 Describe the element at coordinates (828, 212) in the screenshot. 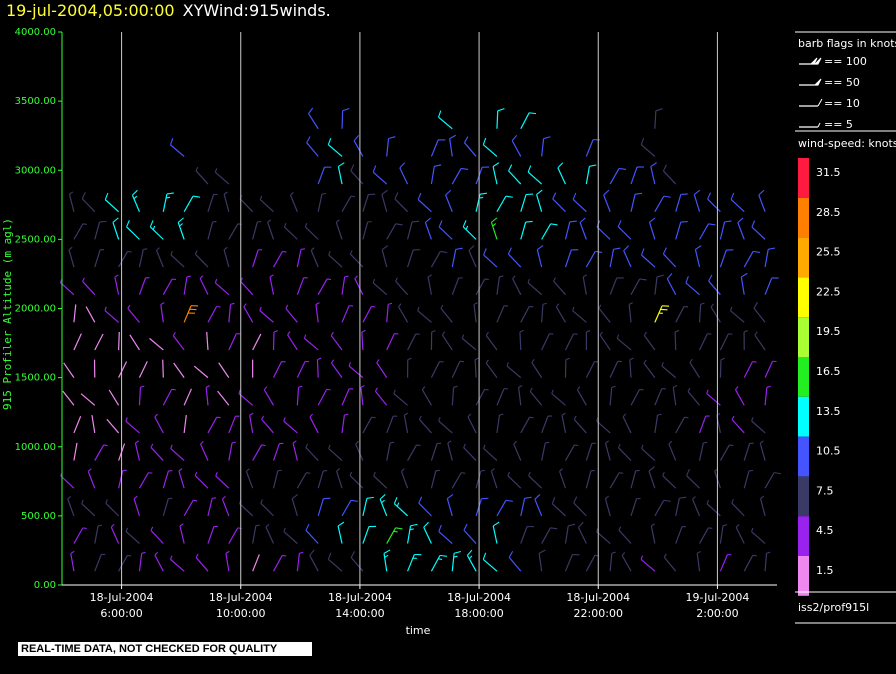

I see `speed-legend-label: 28.5` at that location.